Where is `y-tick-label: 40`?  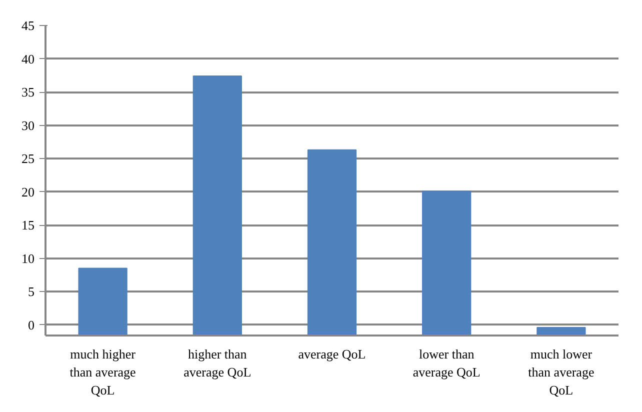 y-tick-label: 40 is located at coordinates (28, 58).